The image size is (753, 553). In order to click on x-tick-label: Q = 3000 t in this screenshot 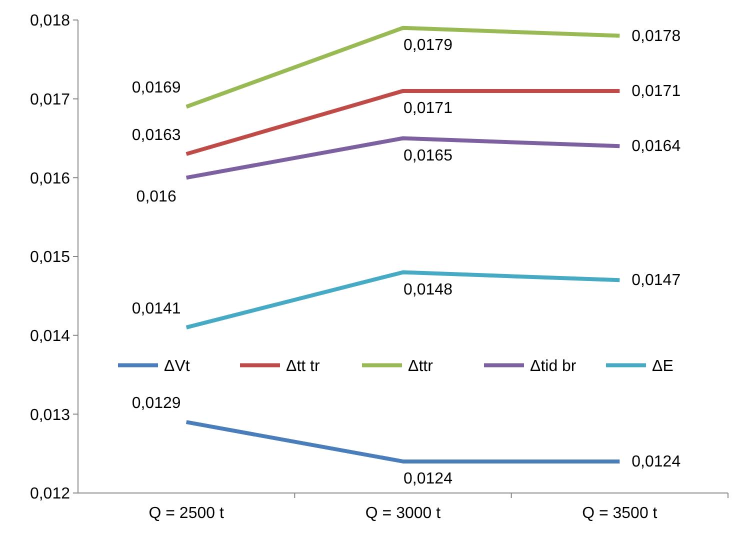, I will do `click(403, 513)`.